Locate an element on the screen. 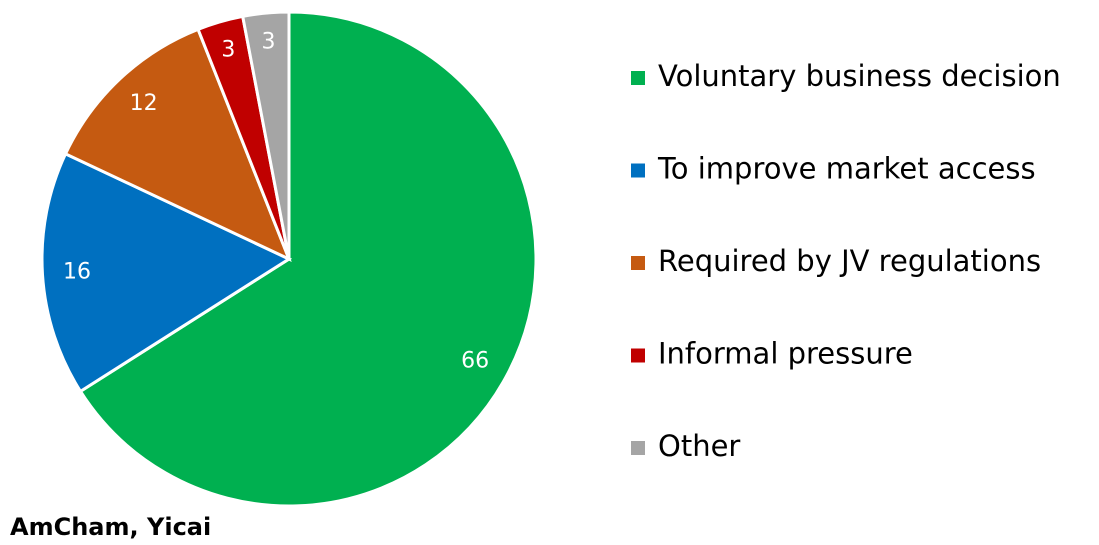 This screenshot has width=1099, height=545. data-label: 66 is located at coordinates (475, 360).